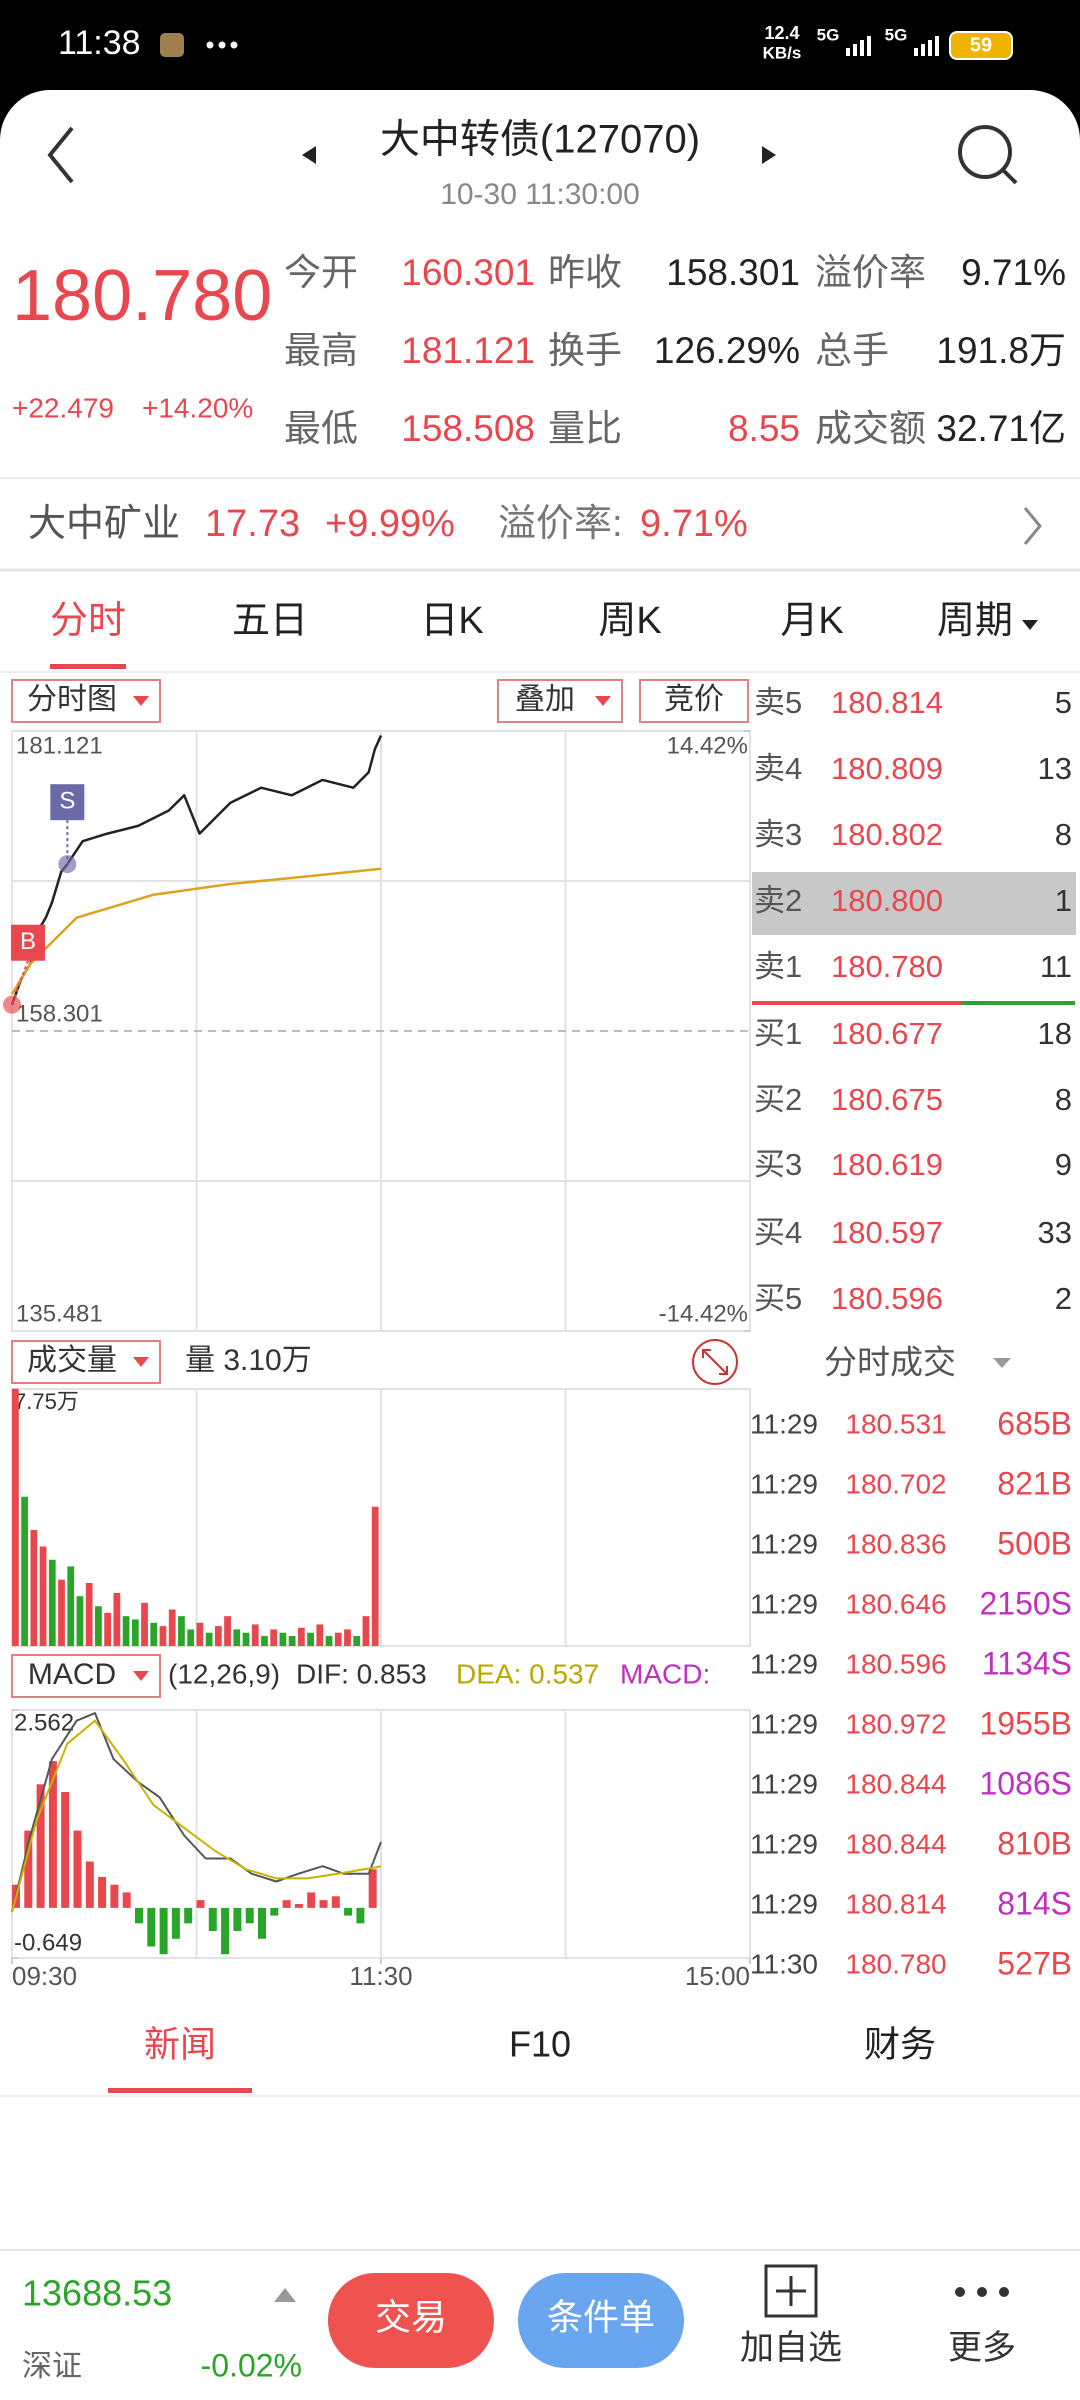  What do you see at coordinates (1063, 1298) in the screenshot?
I see `book-volume: 2` at bounding box center [1063, 1298].